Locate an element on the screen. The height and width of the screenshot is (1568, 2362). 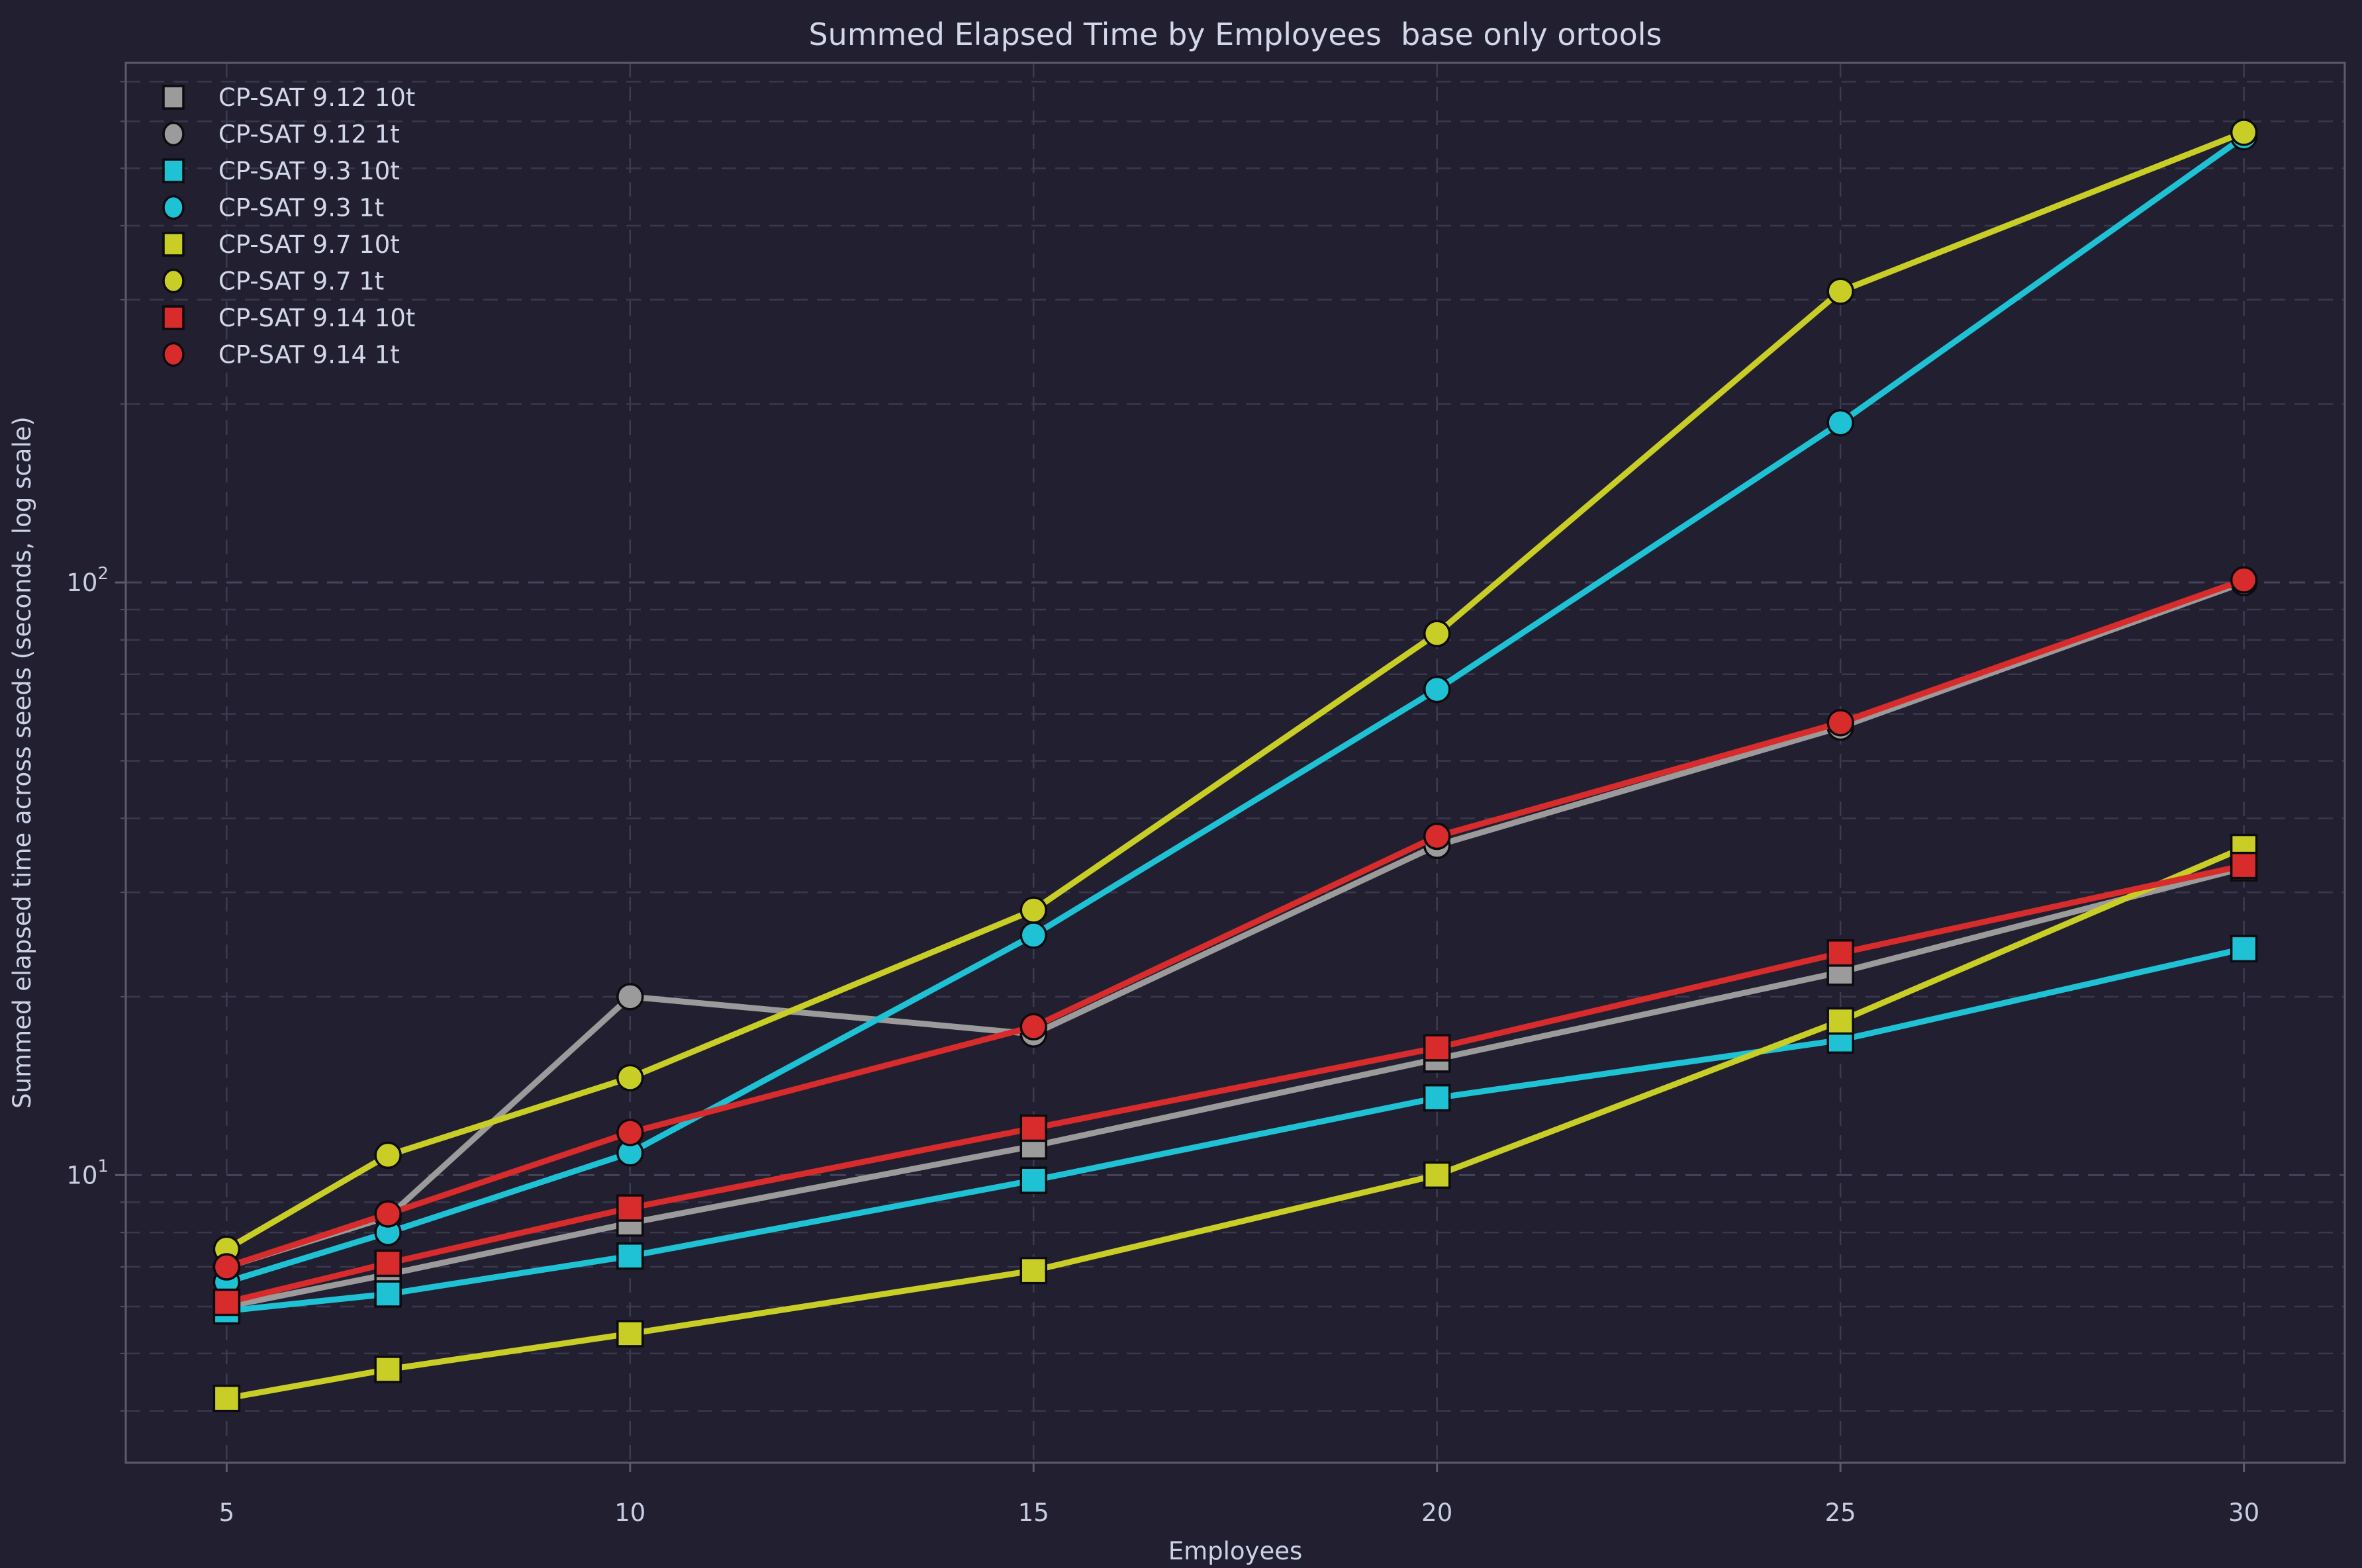
legend-item-label: CP-SAT 9.3 10t is located at coordinates (309, 171).